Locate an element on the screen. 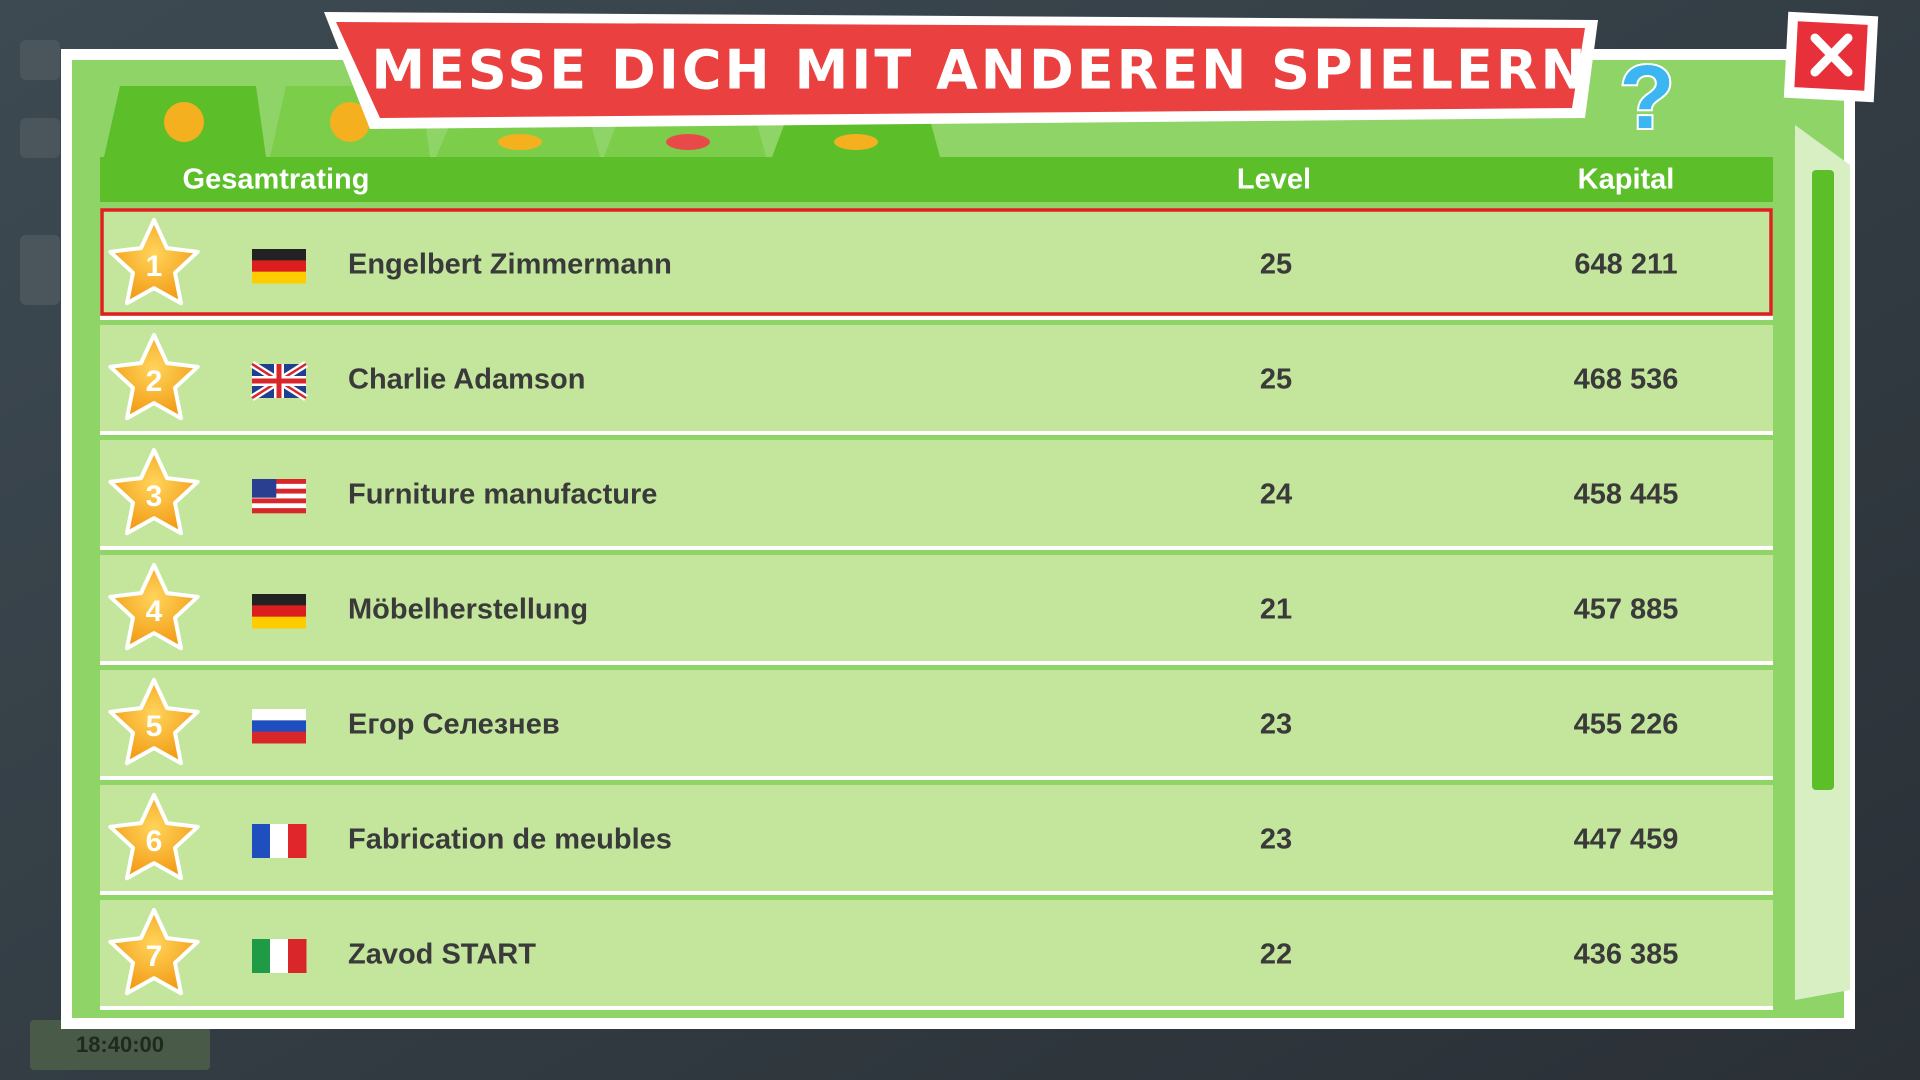 This screenshot has height=1080, width=1920. rank: 4 is located at coordinates (154, 611).